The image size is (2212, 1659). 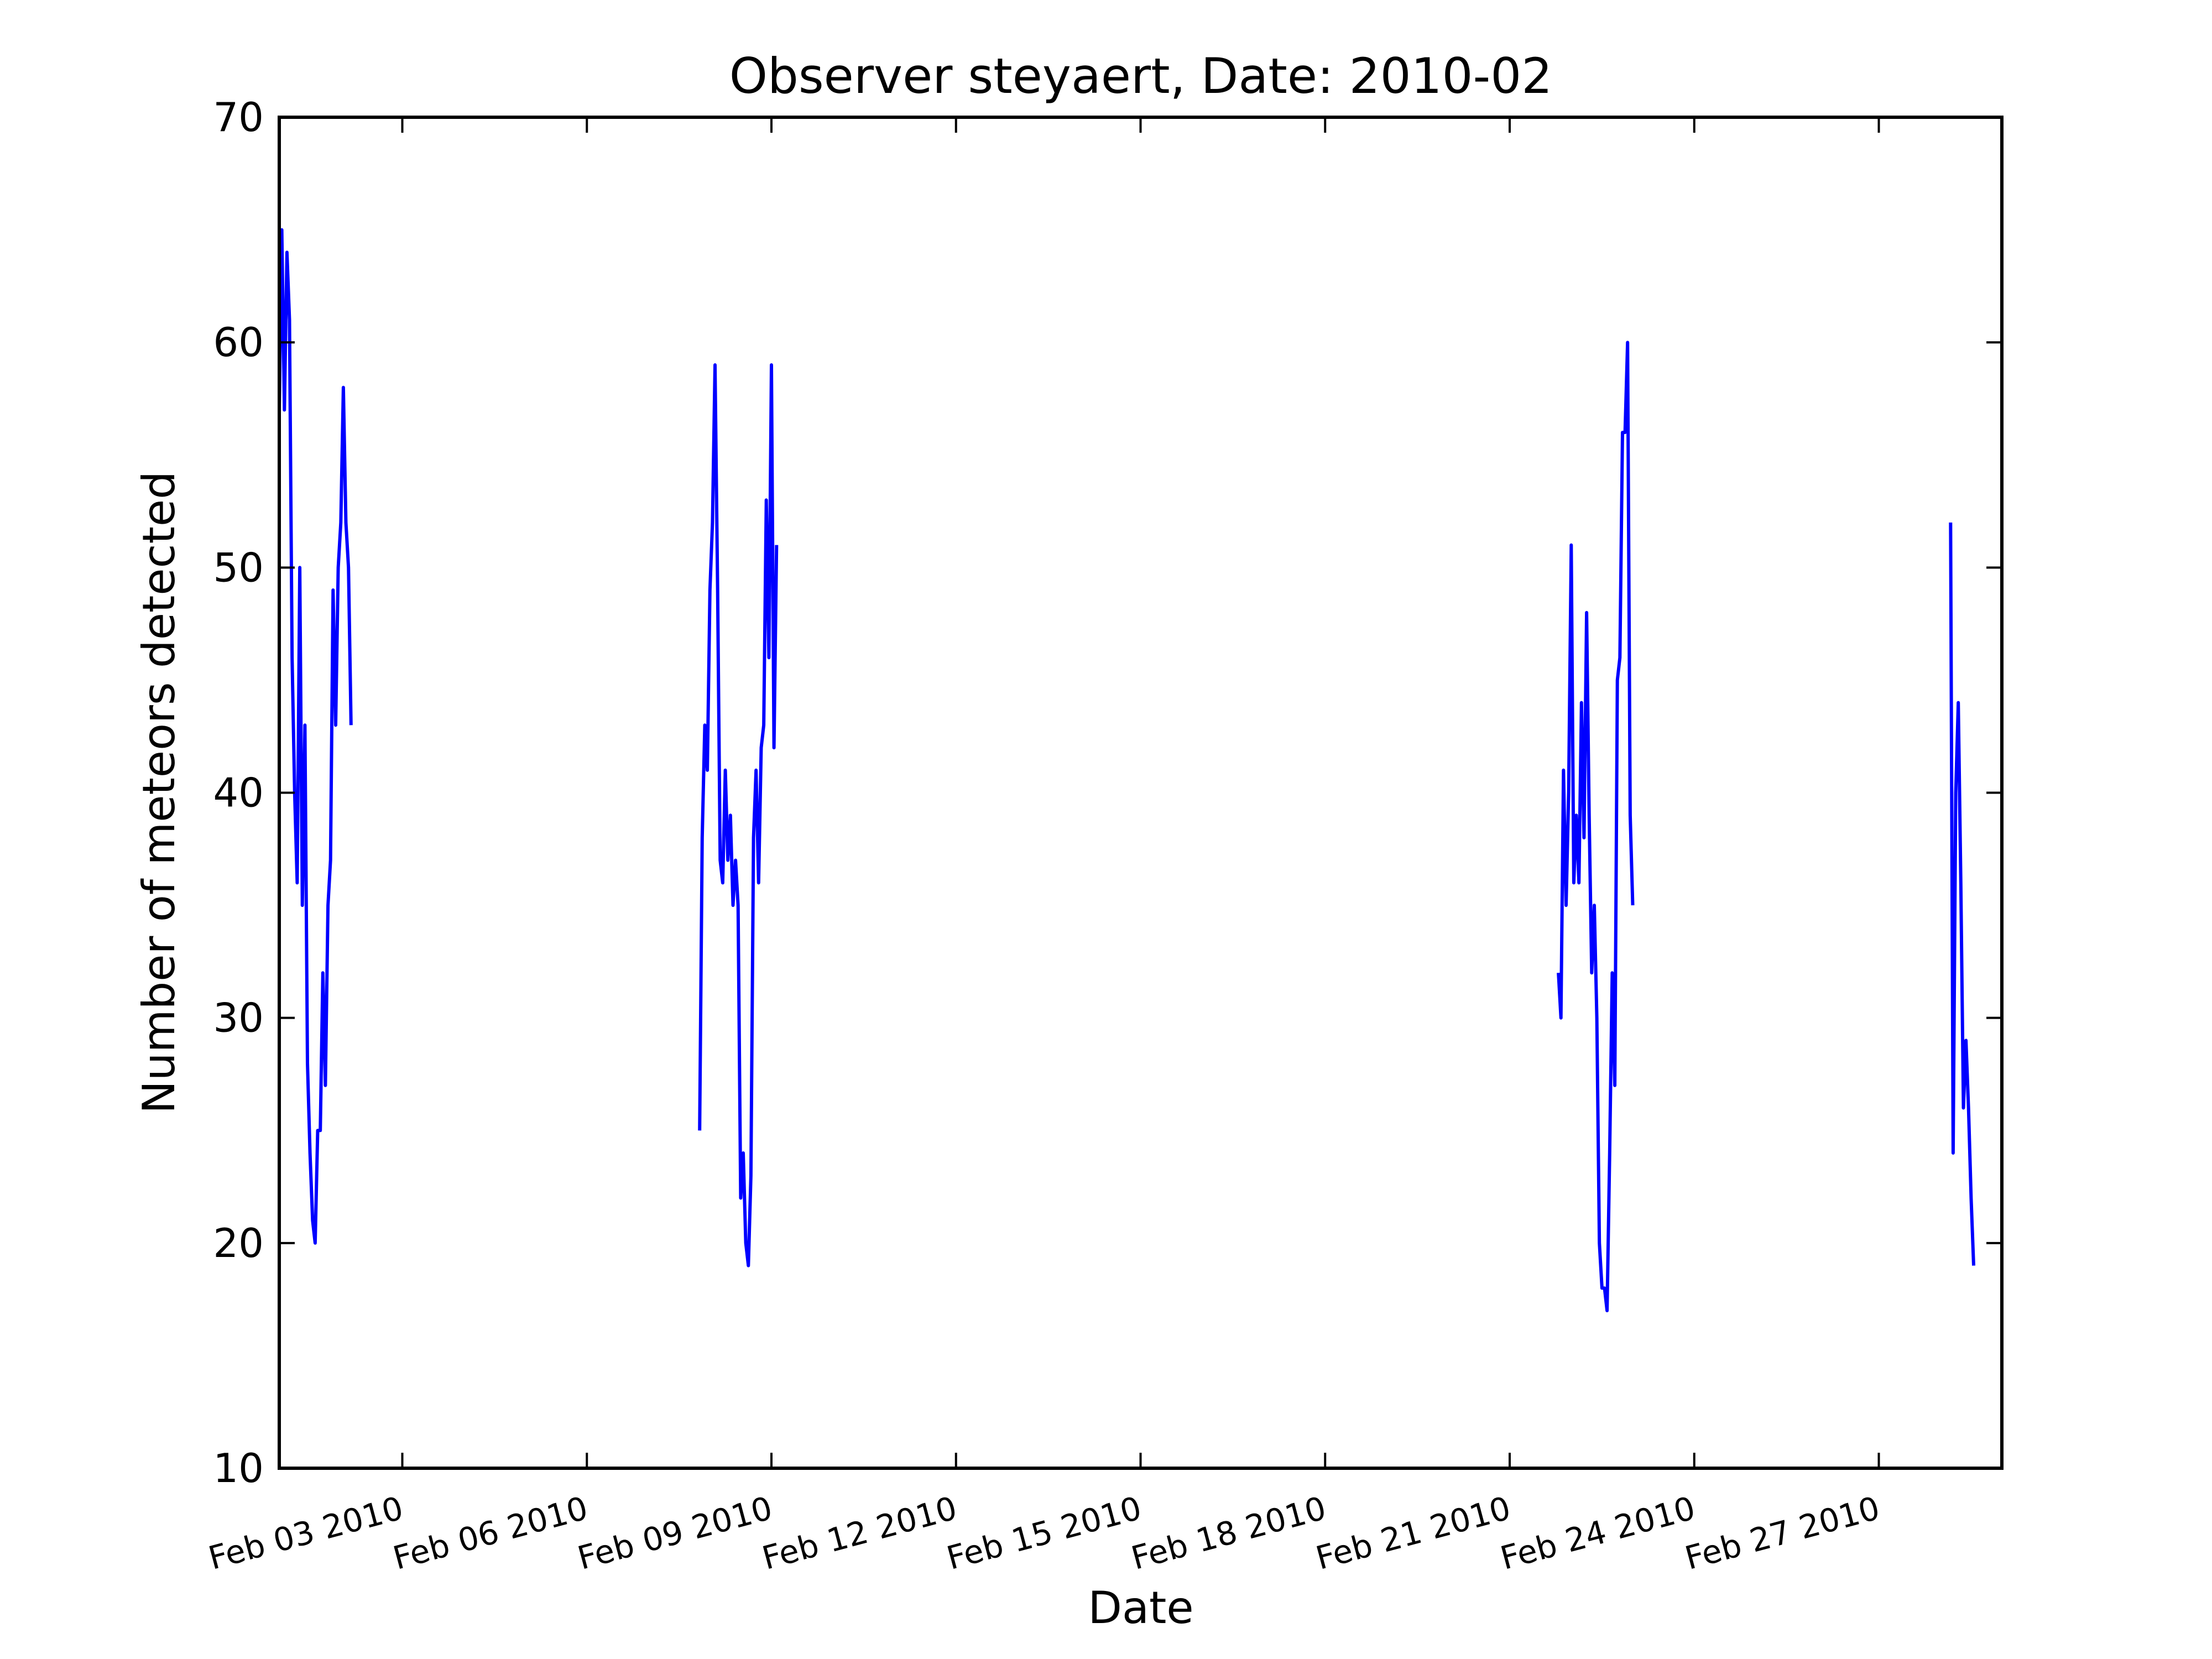 I want to click on y-tick-label: 10, so click(x=239, y=1468).